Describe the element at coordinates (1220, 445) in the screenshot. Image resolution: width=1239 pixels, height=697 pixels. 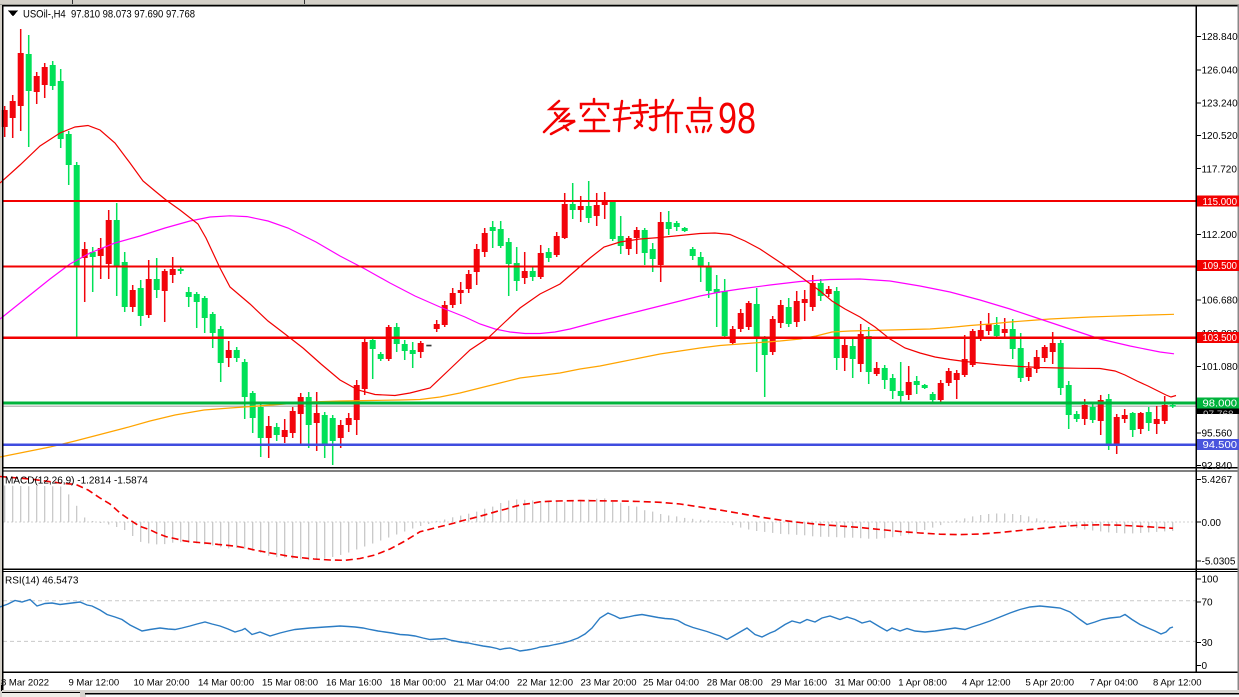
I see `svg-text: 94.500` at that location.